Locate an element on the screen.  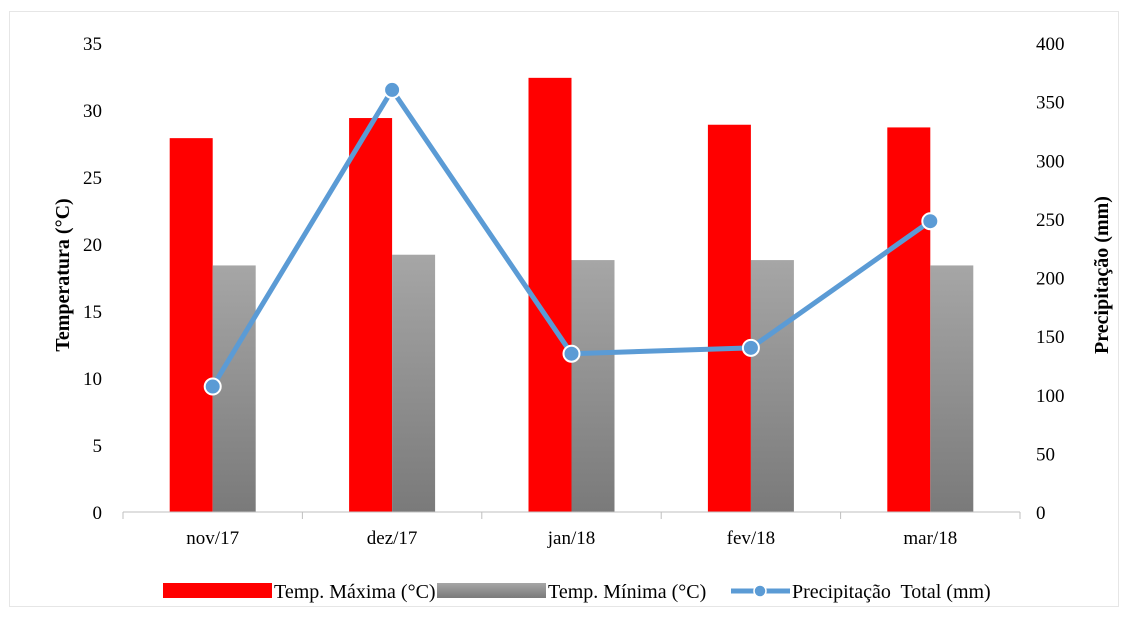
x-tick-label-jan-18: jan/18 is located at coordinates (571, 538).